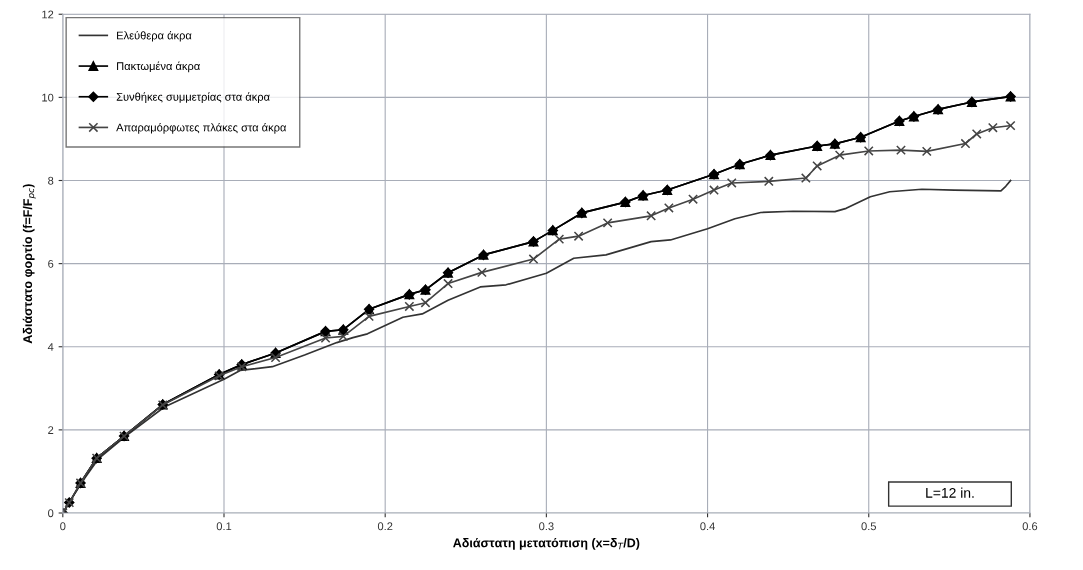 This screenshot has width=1083, height=570. What do you see at coordinates (193, 97) in the screenshot?
I see `legend-label: Συνθήκες συμμετρίας στα άκρα` at bounding box center [193, 97].